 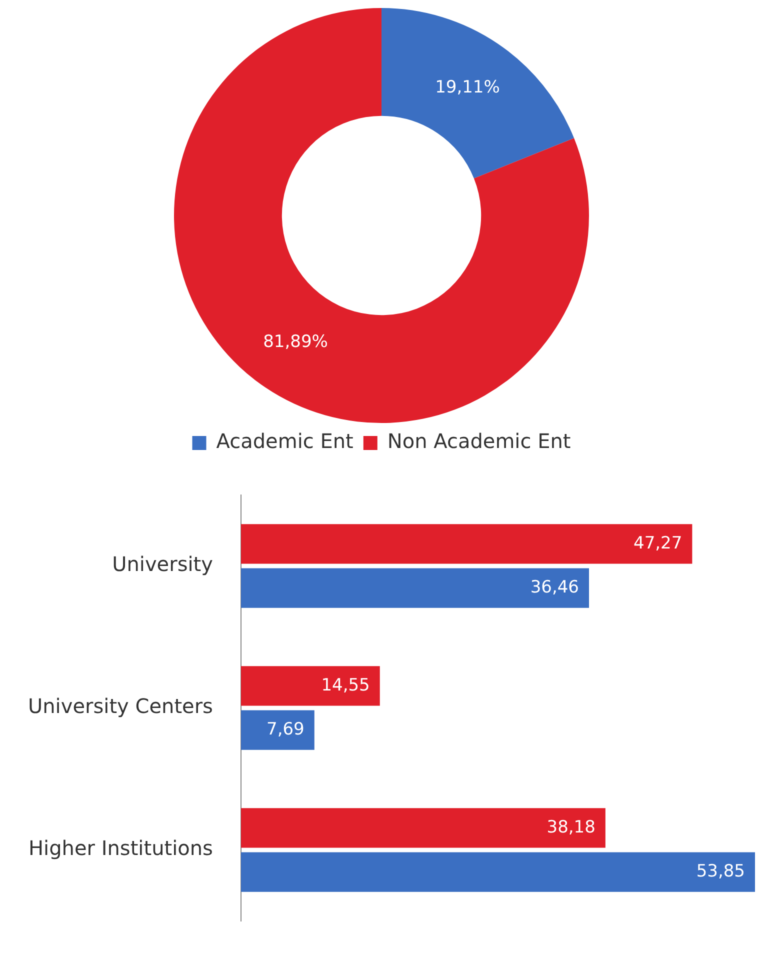 What do you see at coordinates (571, 827) in the screenshot?
I see `data-label: 38,18` at bounding box center [571, 827].